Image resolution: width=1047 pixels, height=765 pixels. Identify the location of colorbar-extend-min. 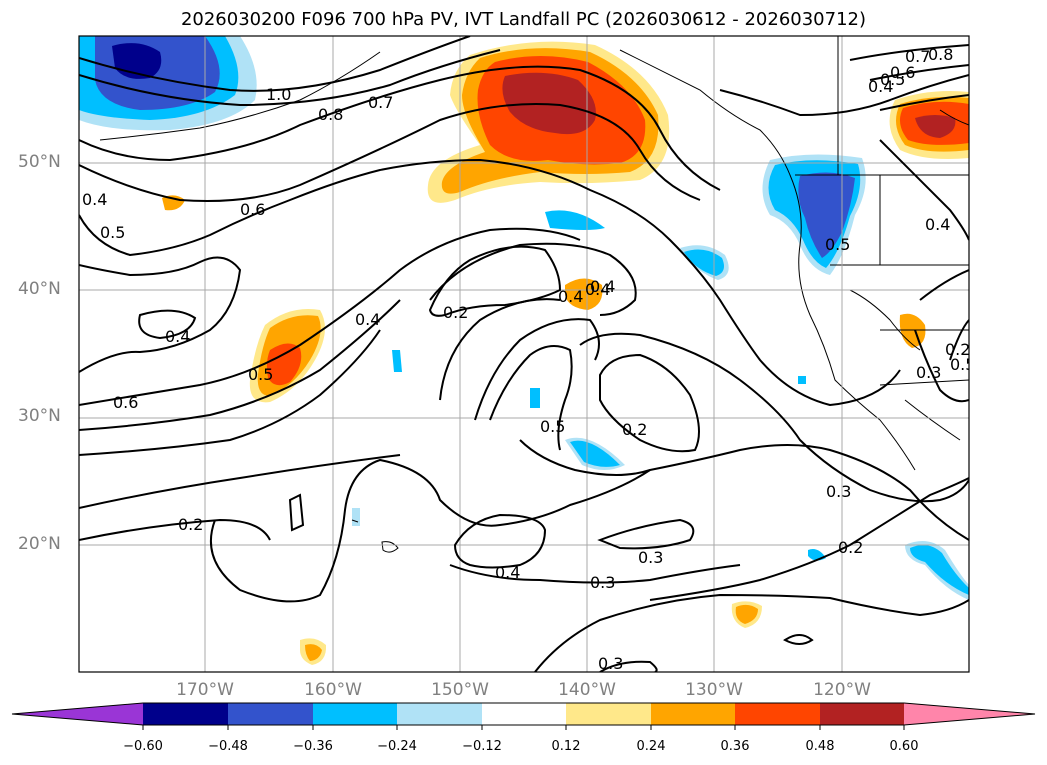
(77, 714).